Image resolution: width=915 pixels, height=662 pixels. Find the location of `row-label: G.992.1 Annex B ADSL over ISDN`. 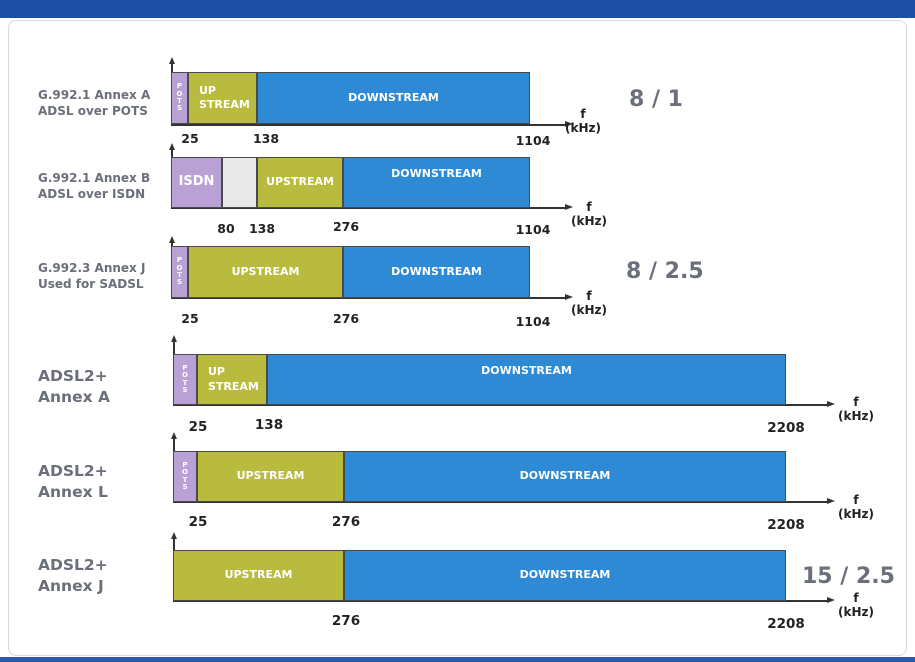

row-label: G.992.1 Annex B ADSL over ISDN is located at coordinates (94, 186).